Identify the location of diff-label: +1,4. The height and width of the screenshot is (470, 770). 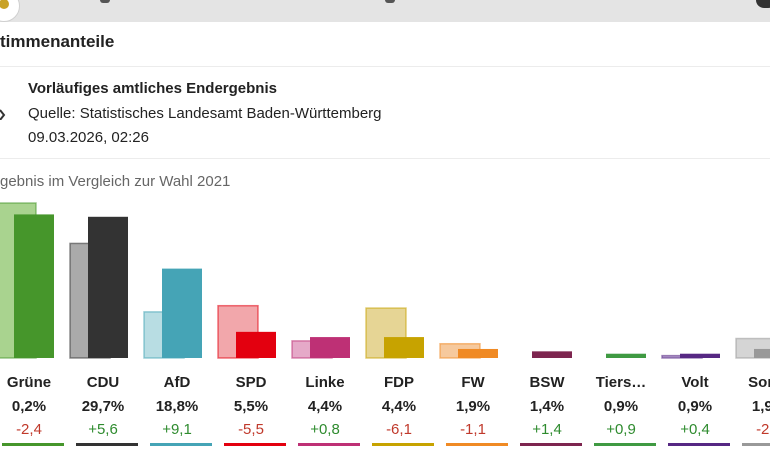
(547, 429).